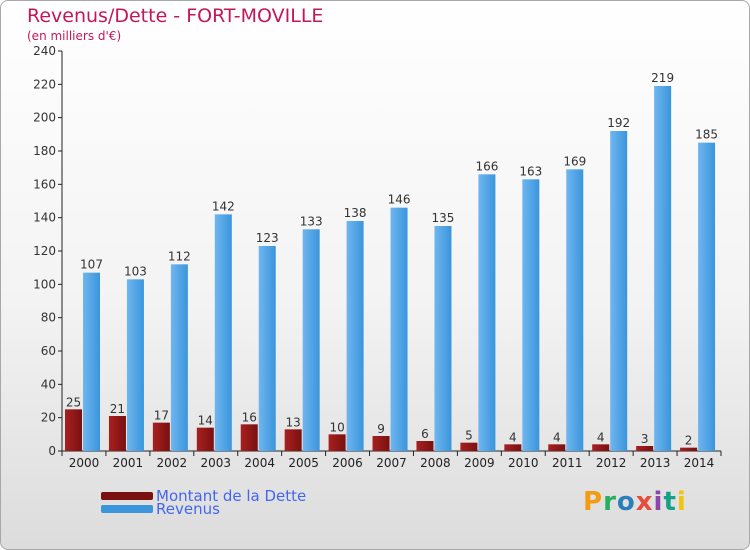  What do you see at coordinates (479, 463) in the screenshot?
I see `x-tick-label: 2009` at bounding box center [479, 463].